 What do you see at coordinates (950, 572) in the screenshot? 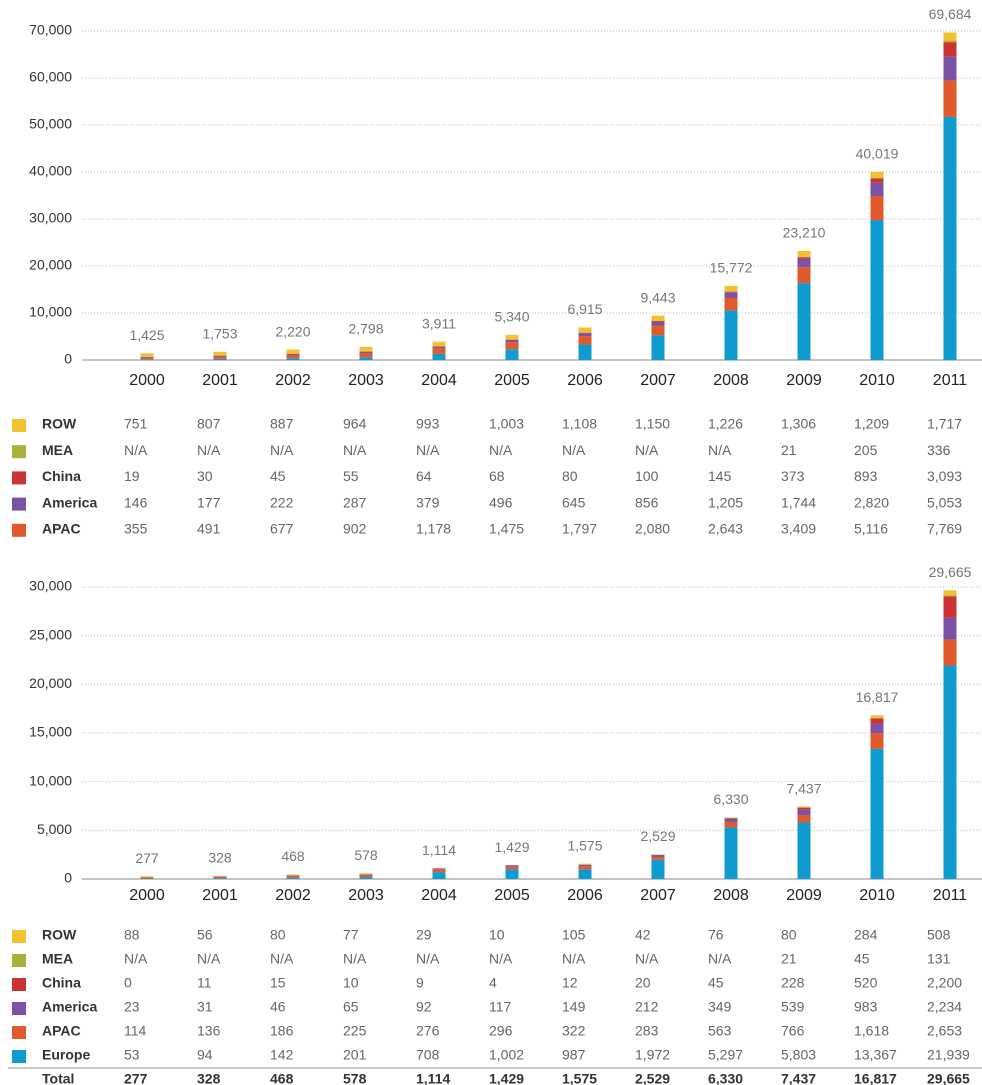
I see `total-label: 29,665` at bounding box center [950, 572].